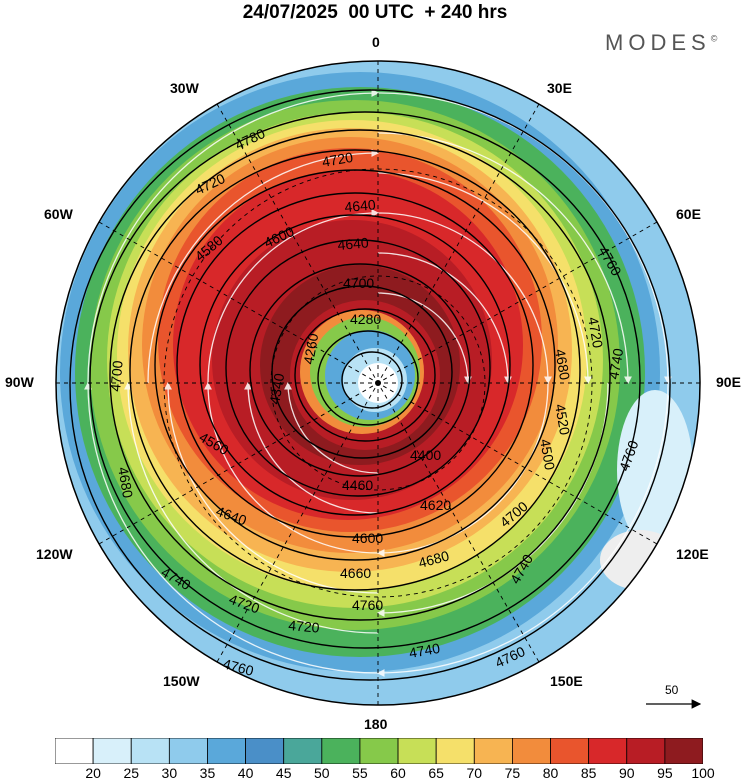 The image size is (750, 782). I want to click on colorbar, so click(379, 751).